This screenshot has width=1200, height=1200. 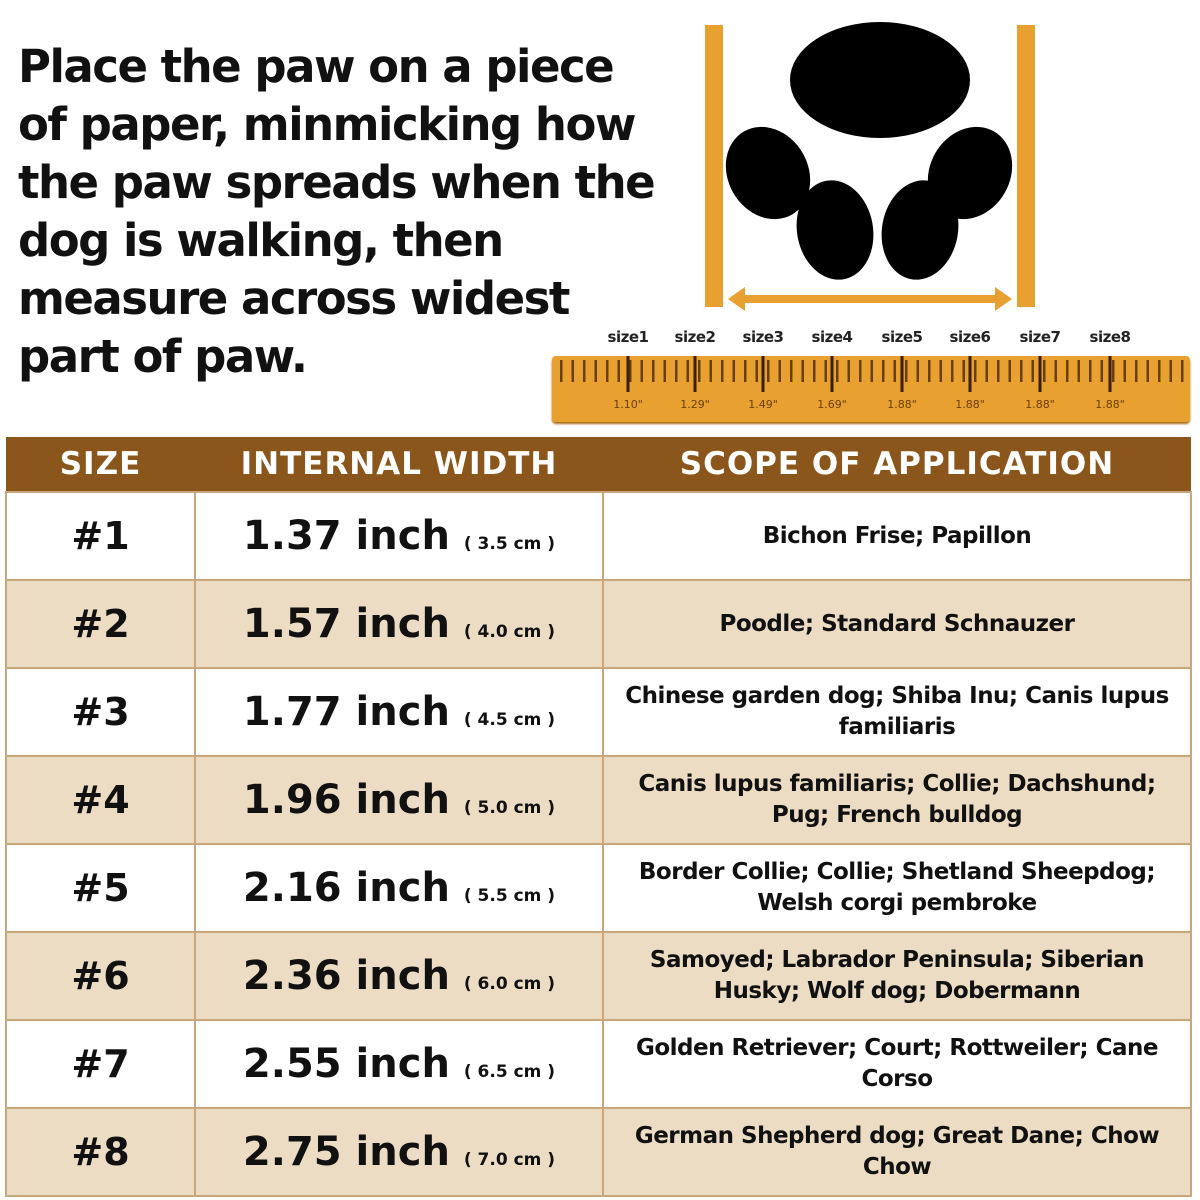 I want to click on header-width: INTERNAL WIDTH, so click(x=399, y=464).